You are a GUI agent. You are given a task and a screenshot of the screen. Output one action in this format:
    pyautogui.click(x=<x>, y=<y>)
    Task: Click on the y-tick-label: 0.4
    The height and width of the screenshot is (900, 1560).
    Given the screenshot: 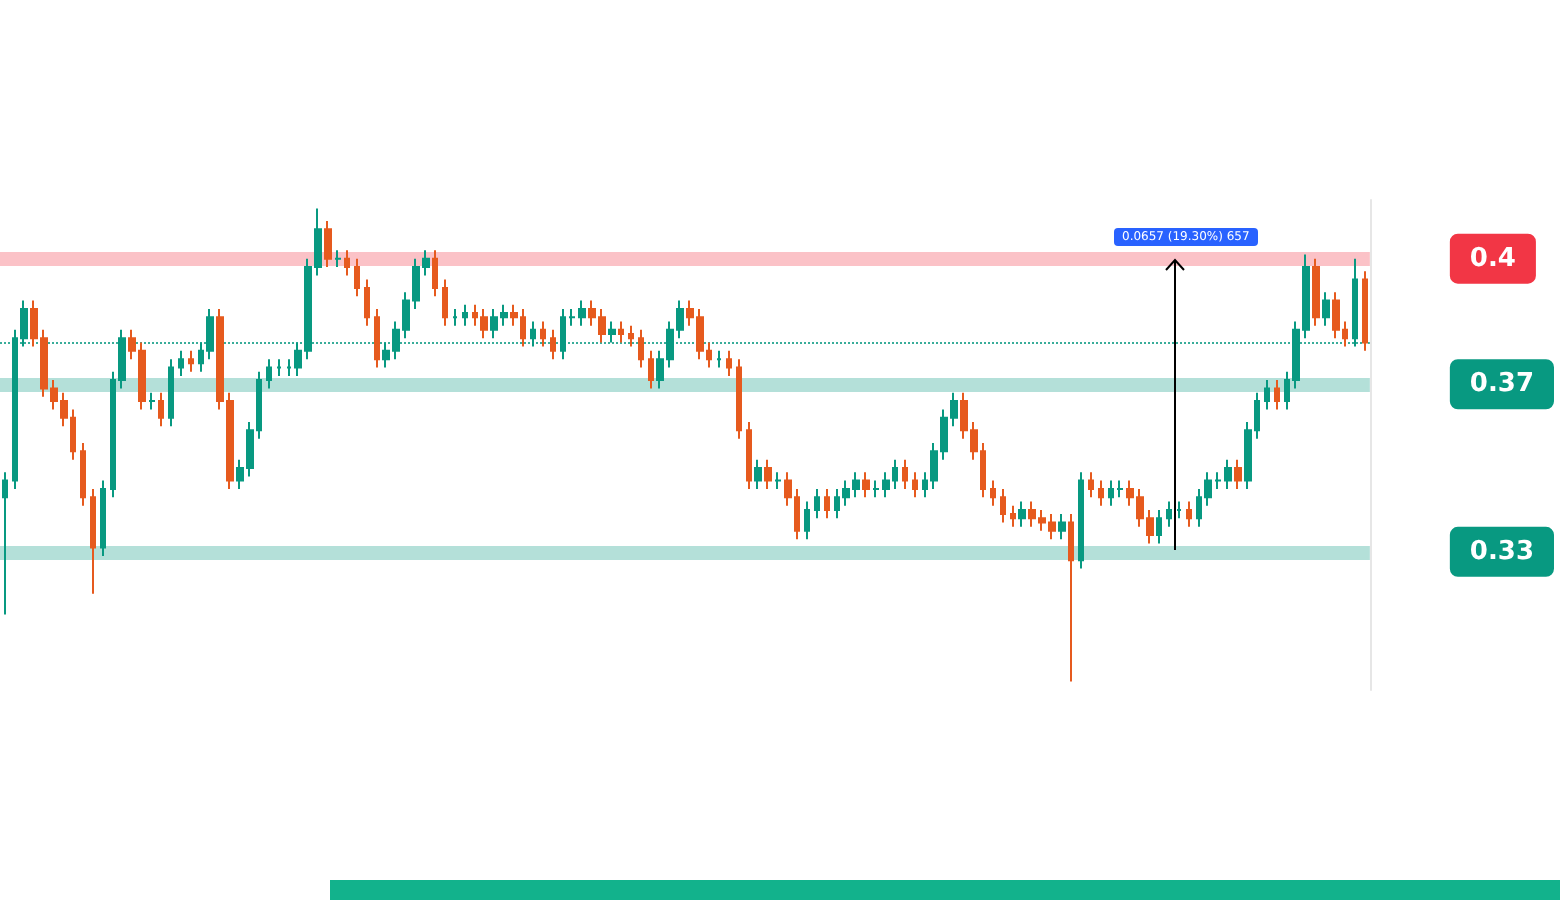 What is the action you would take?
    pyautogui.click(x=1492, y=258)
    